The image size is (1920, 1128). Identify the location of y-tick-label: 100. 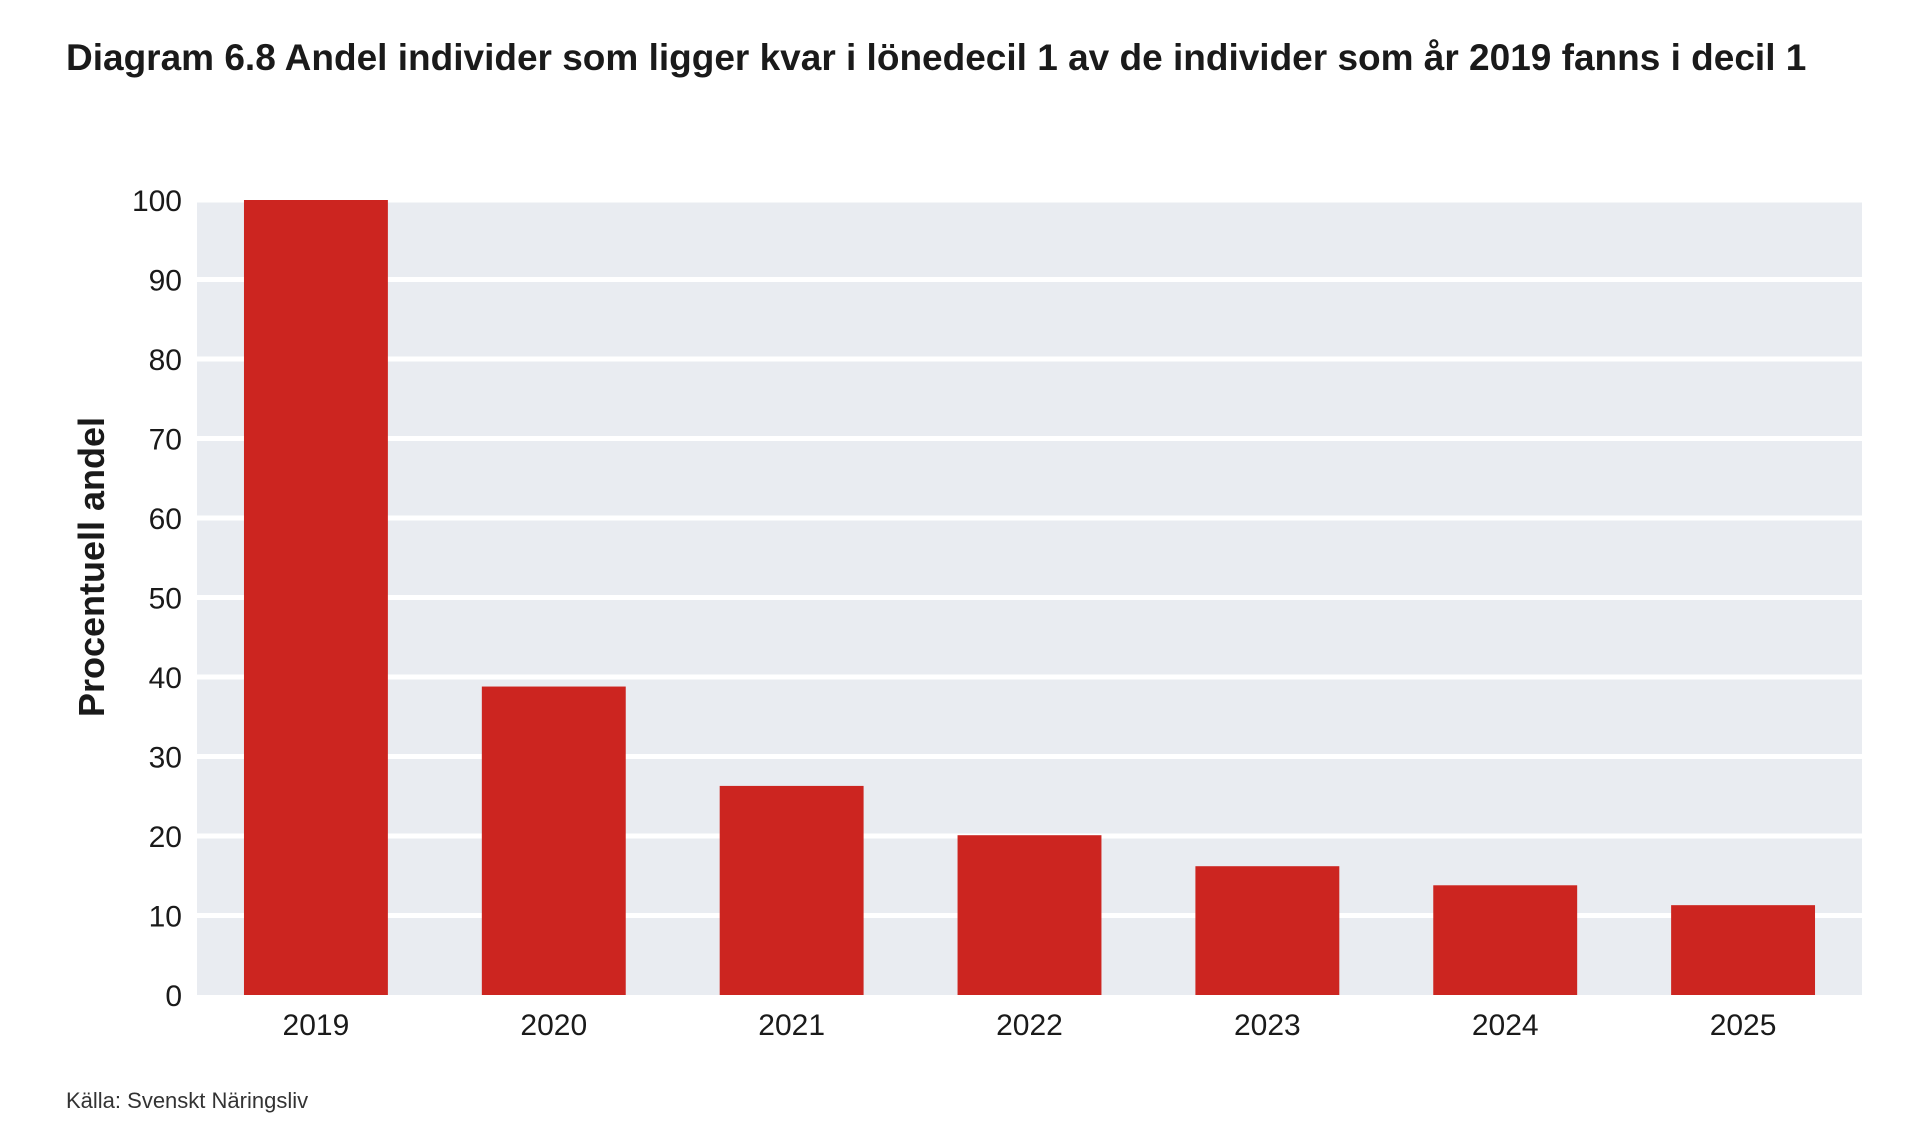
(157, 201).